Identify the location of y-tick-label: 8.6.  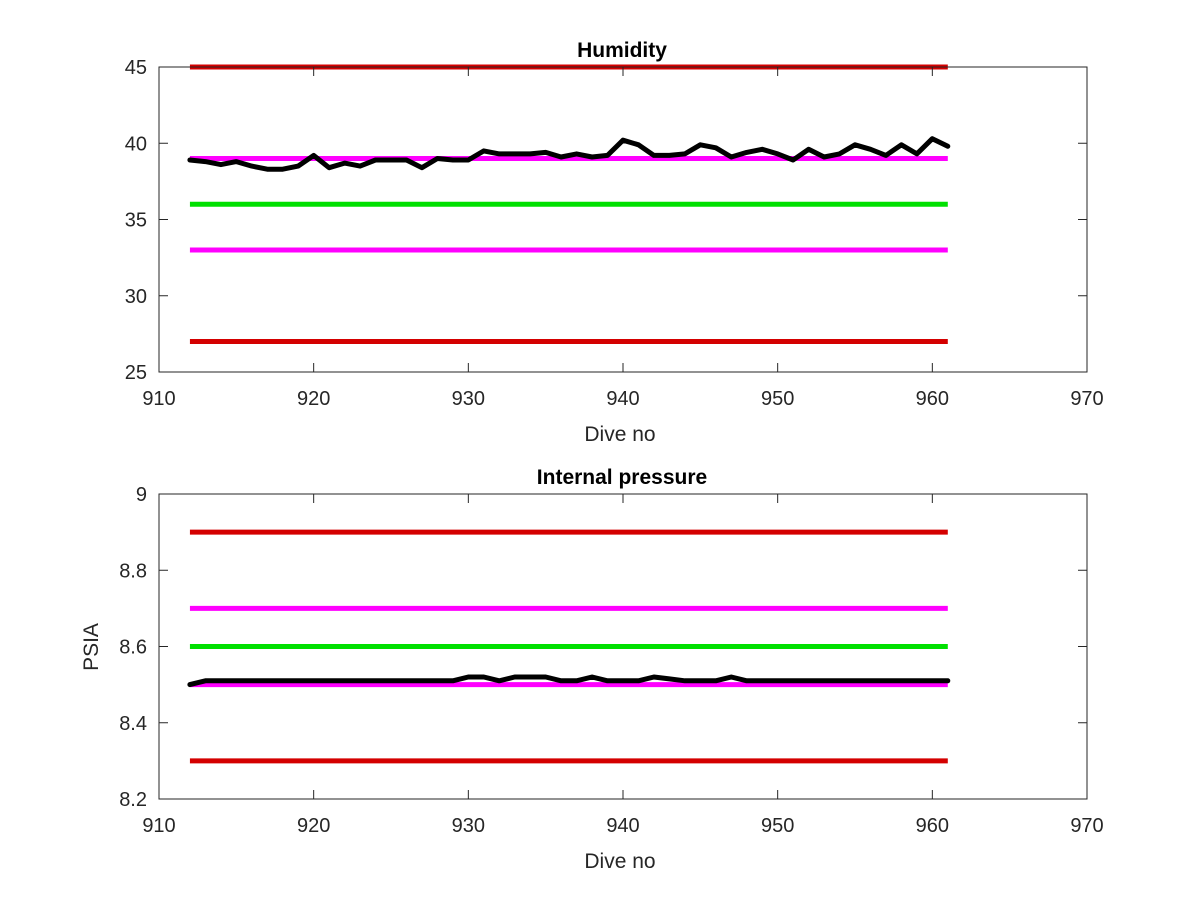
(133, 648).